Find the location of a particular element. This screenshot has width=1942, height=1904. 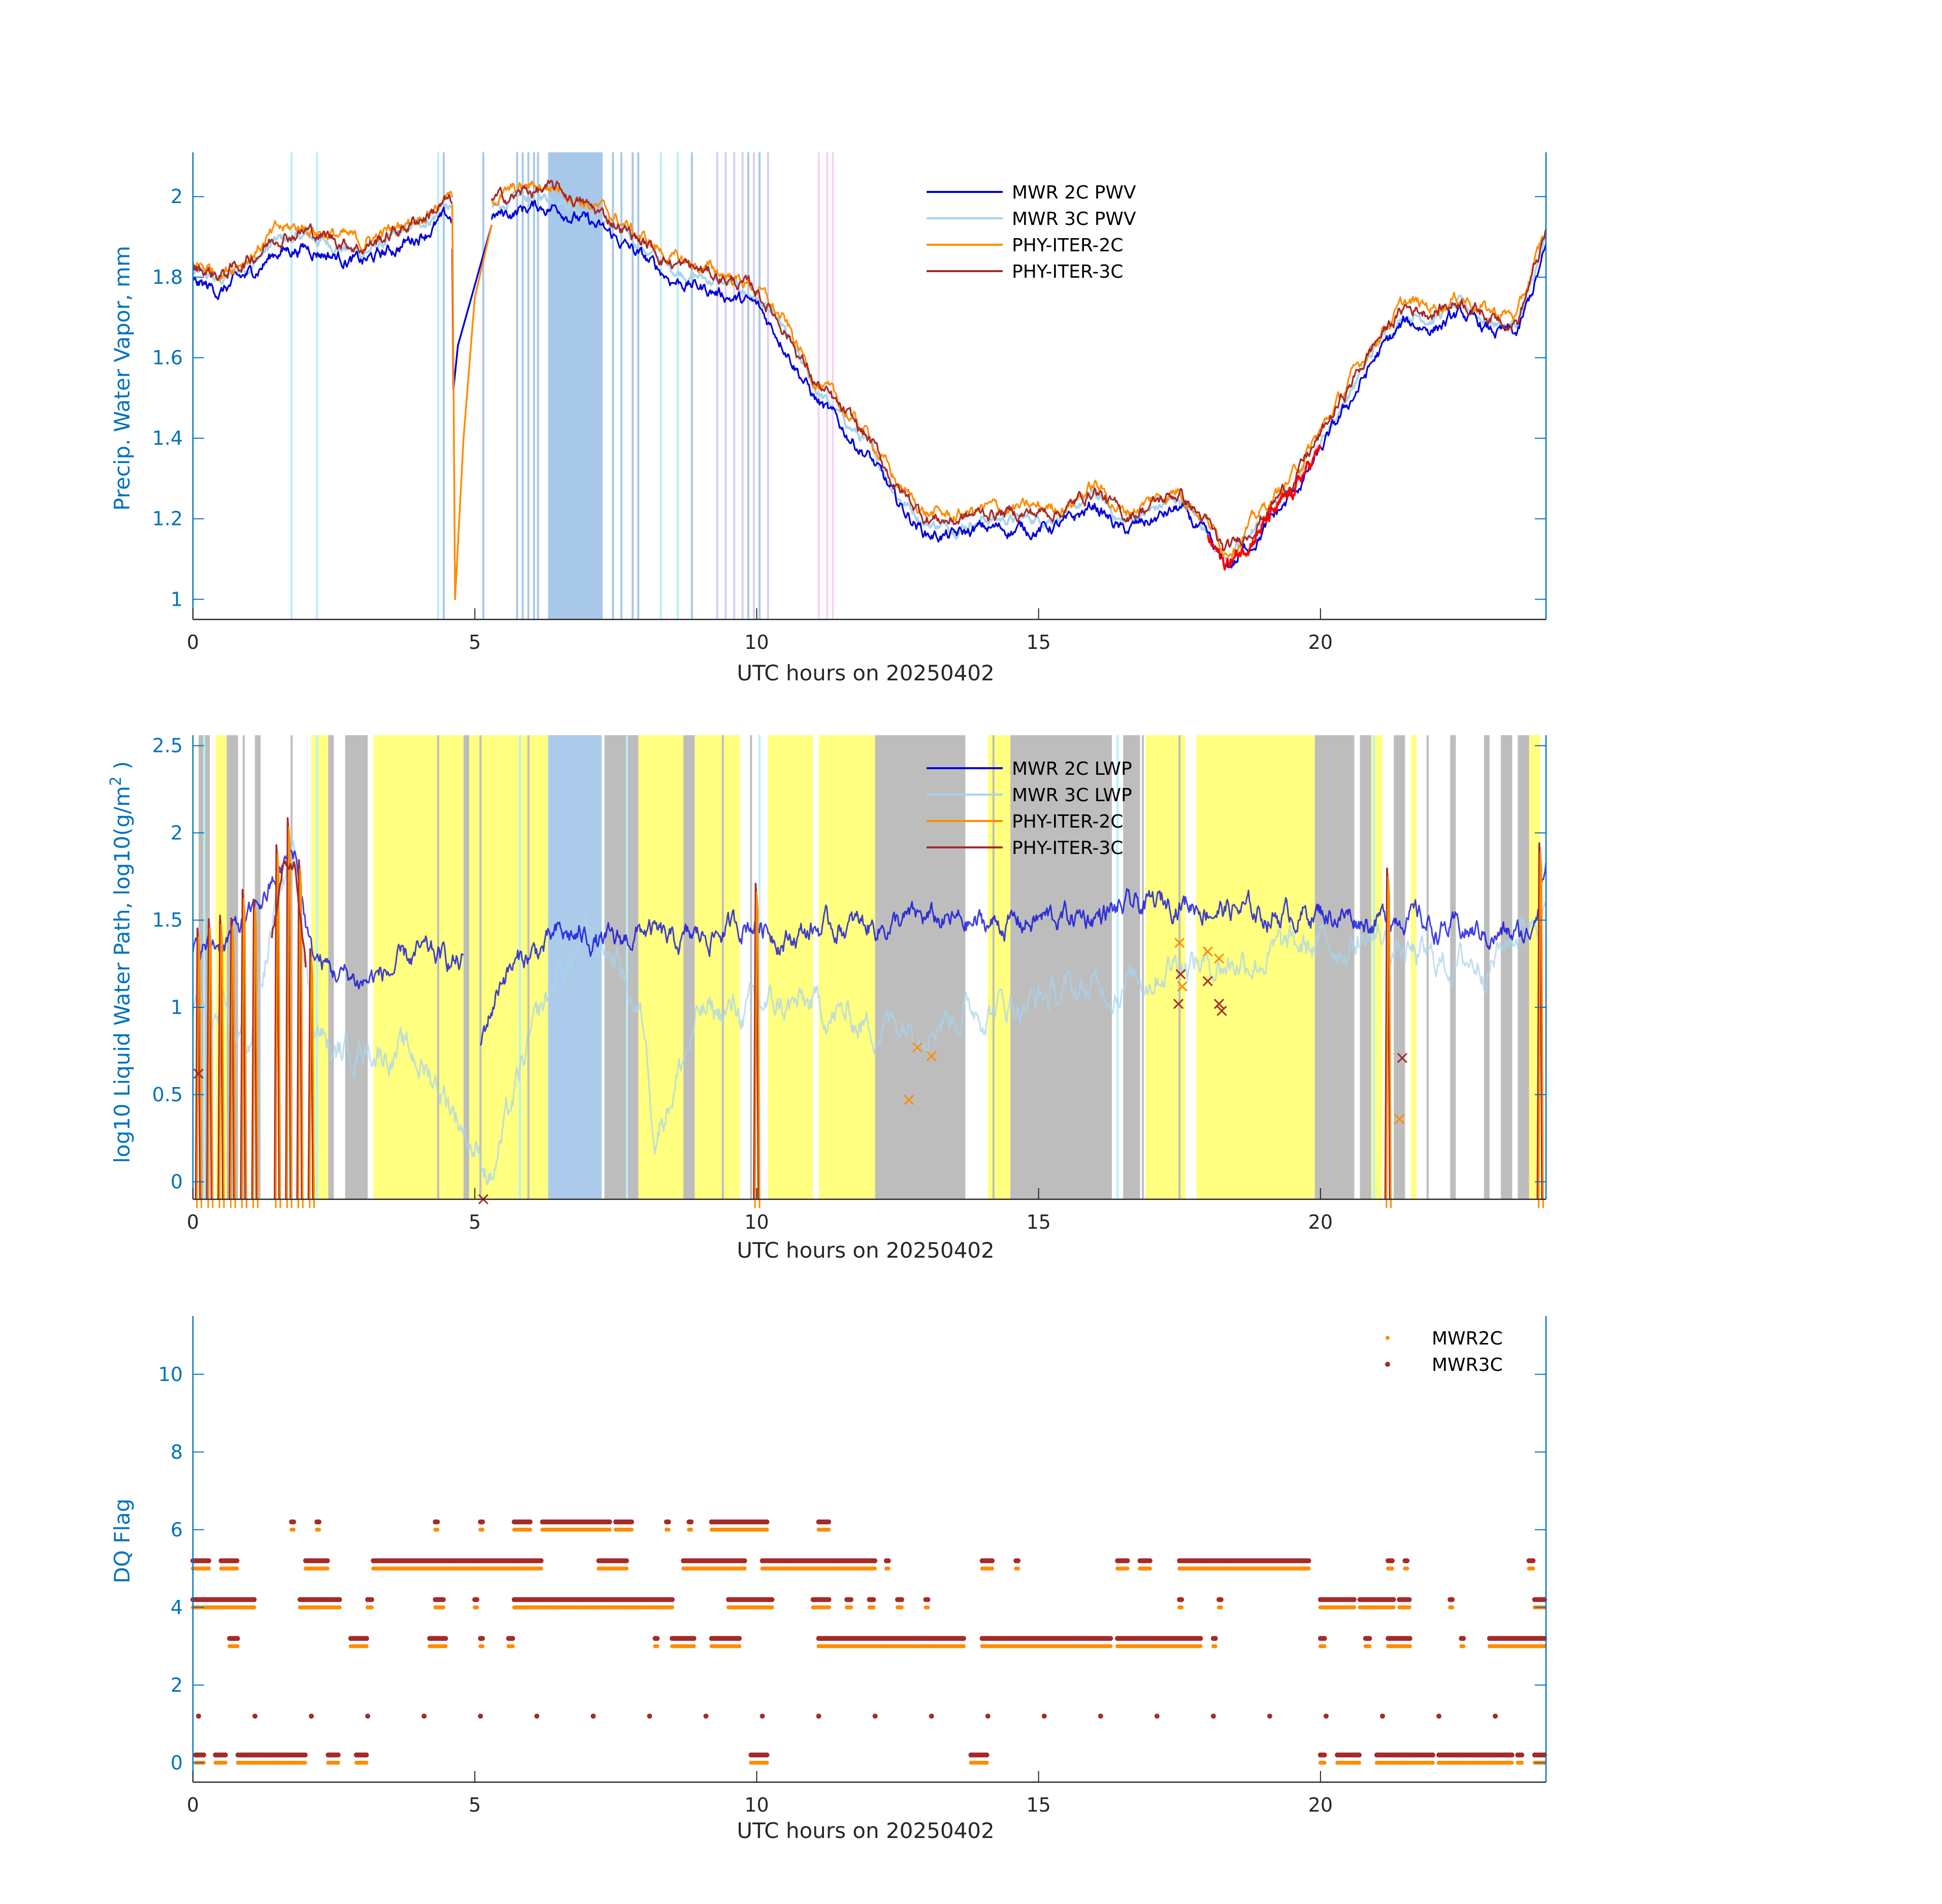

dq-series is located at coordinates (869, 1642).